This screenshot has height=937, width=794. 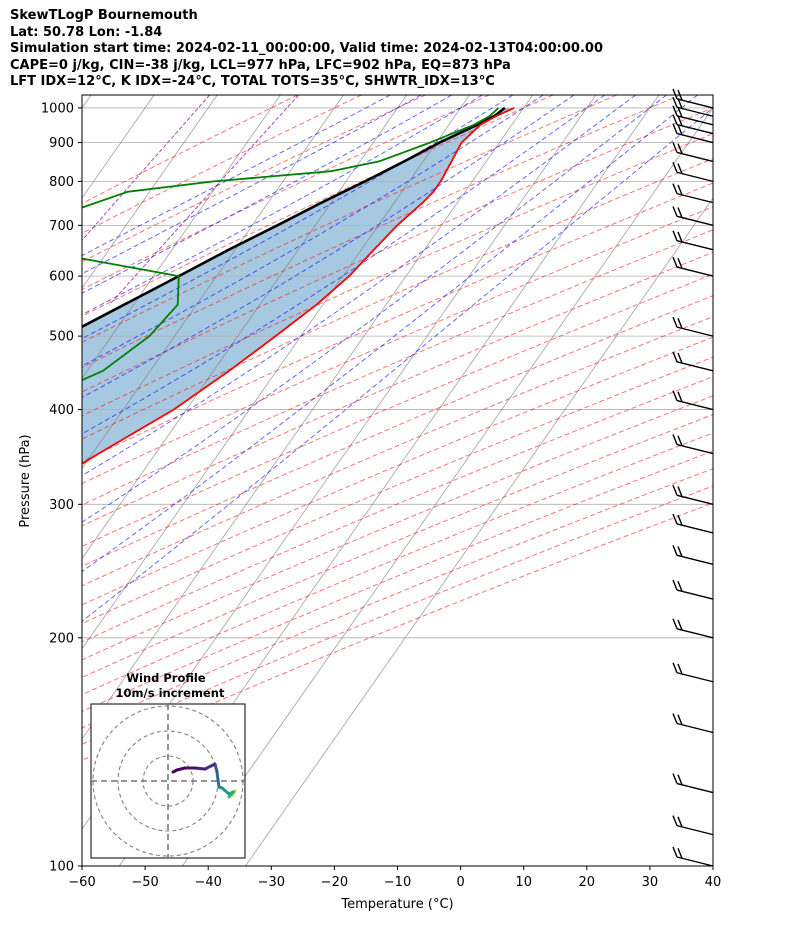 I want to click on y-tick-label: 600, so click(x=61, y=277).